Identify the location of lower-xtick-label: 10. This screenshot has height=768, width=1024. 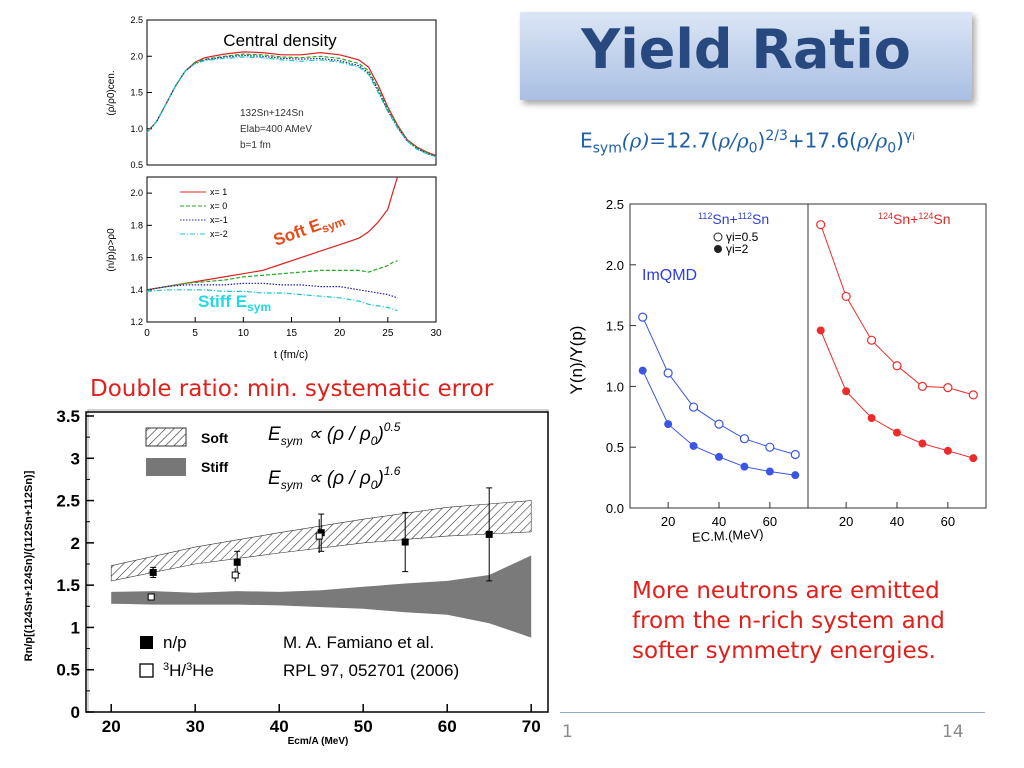
(244, 333).